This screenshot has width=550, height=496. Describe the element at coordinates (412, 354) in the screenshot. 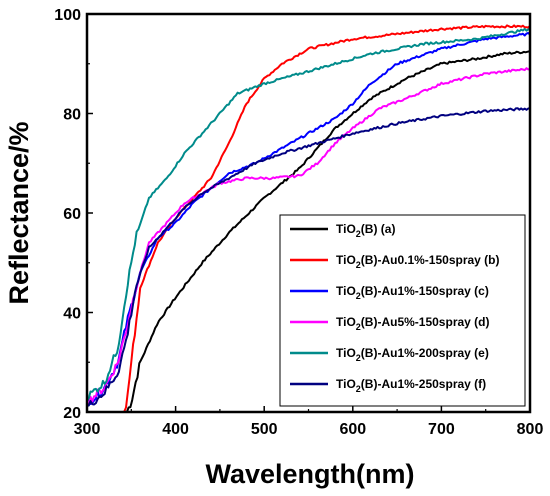

I see `legend-label: TiO2(B)-Au1%-200spray (e)` at that location.